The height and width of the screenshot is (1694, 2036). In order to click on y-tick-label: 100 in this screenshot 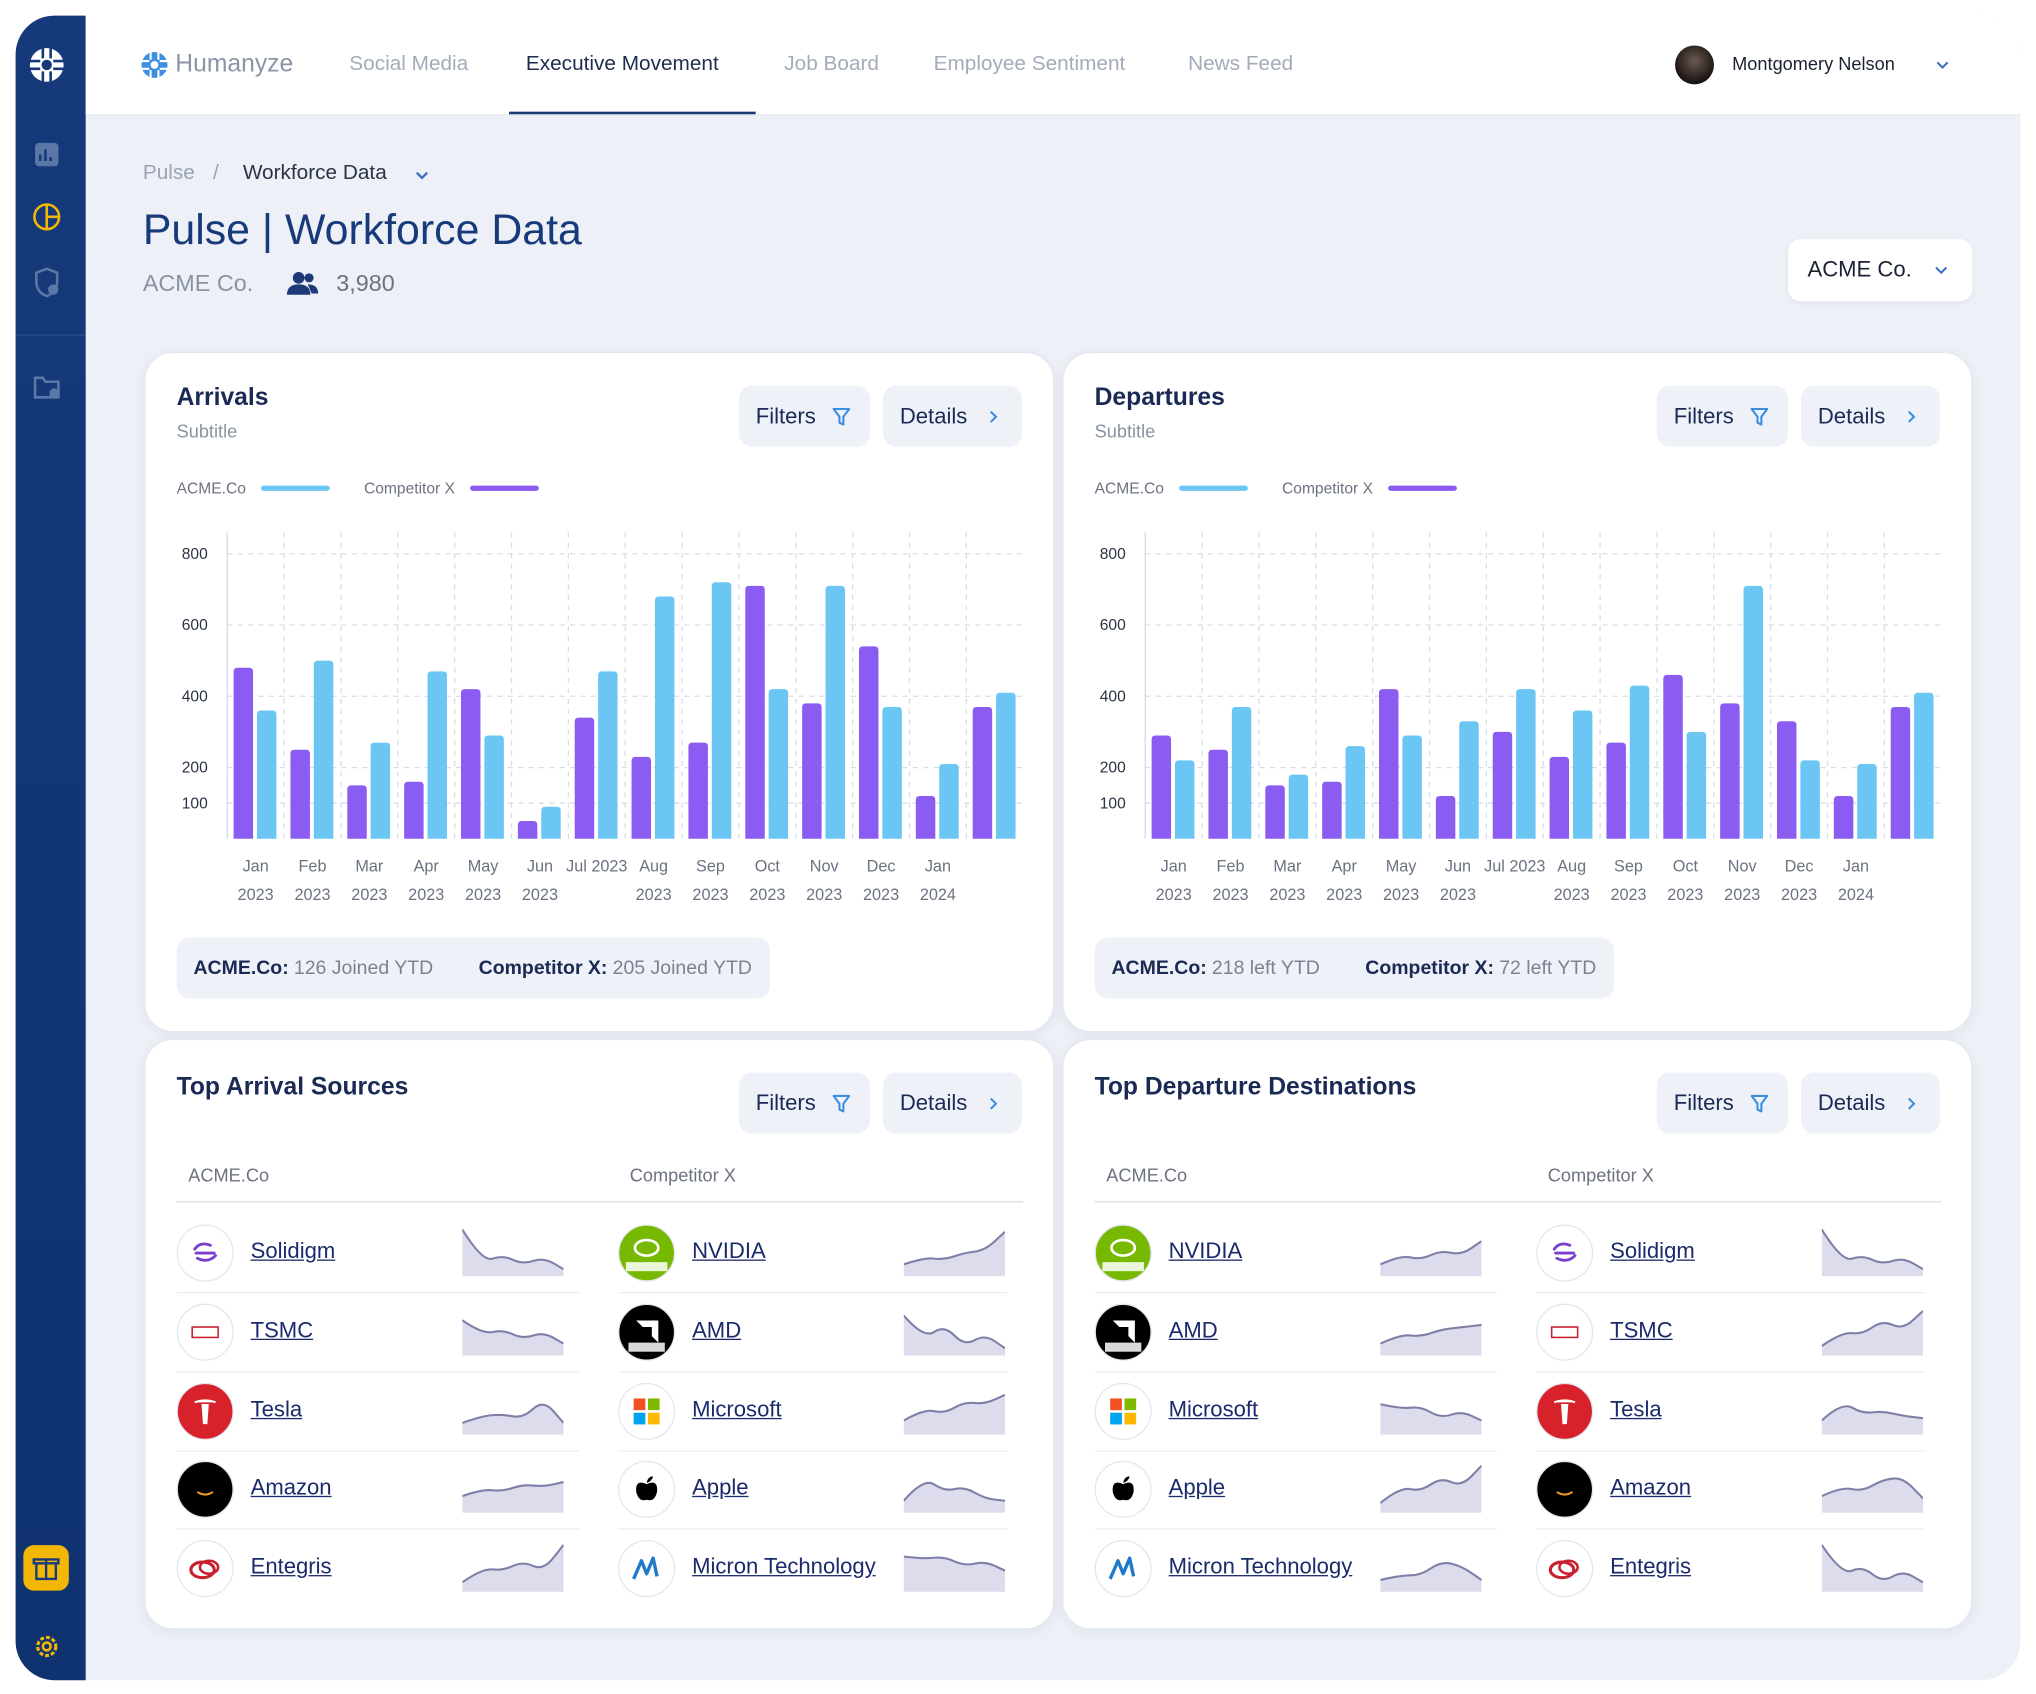, I will do `click(1113, 803)`.